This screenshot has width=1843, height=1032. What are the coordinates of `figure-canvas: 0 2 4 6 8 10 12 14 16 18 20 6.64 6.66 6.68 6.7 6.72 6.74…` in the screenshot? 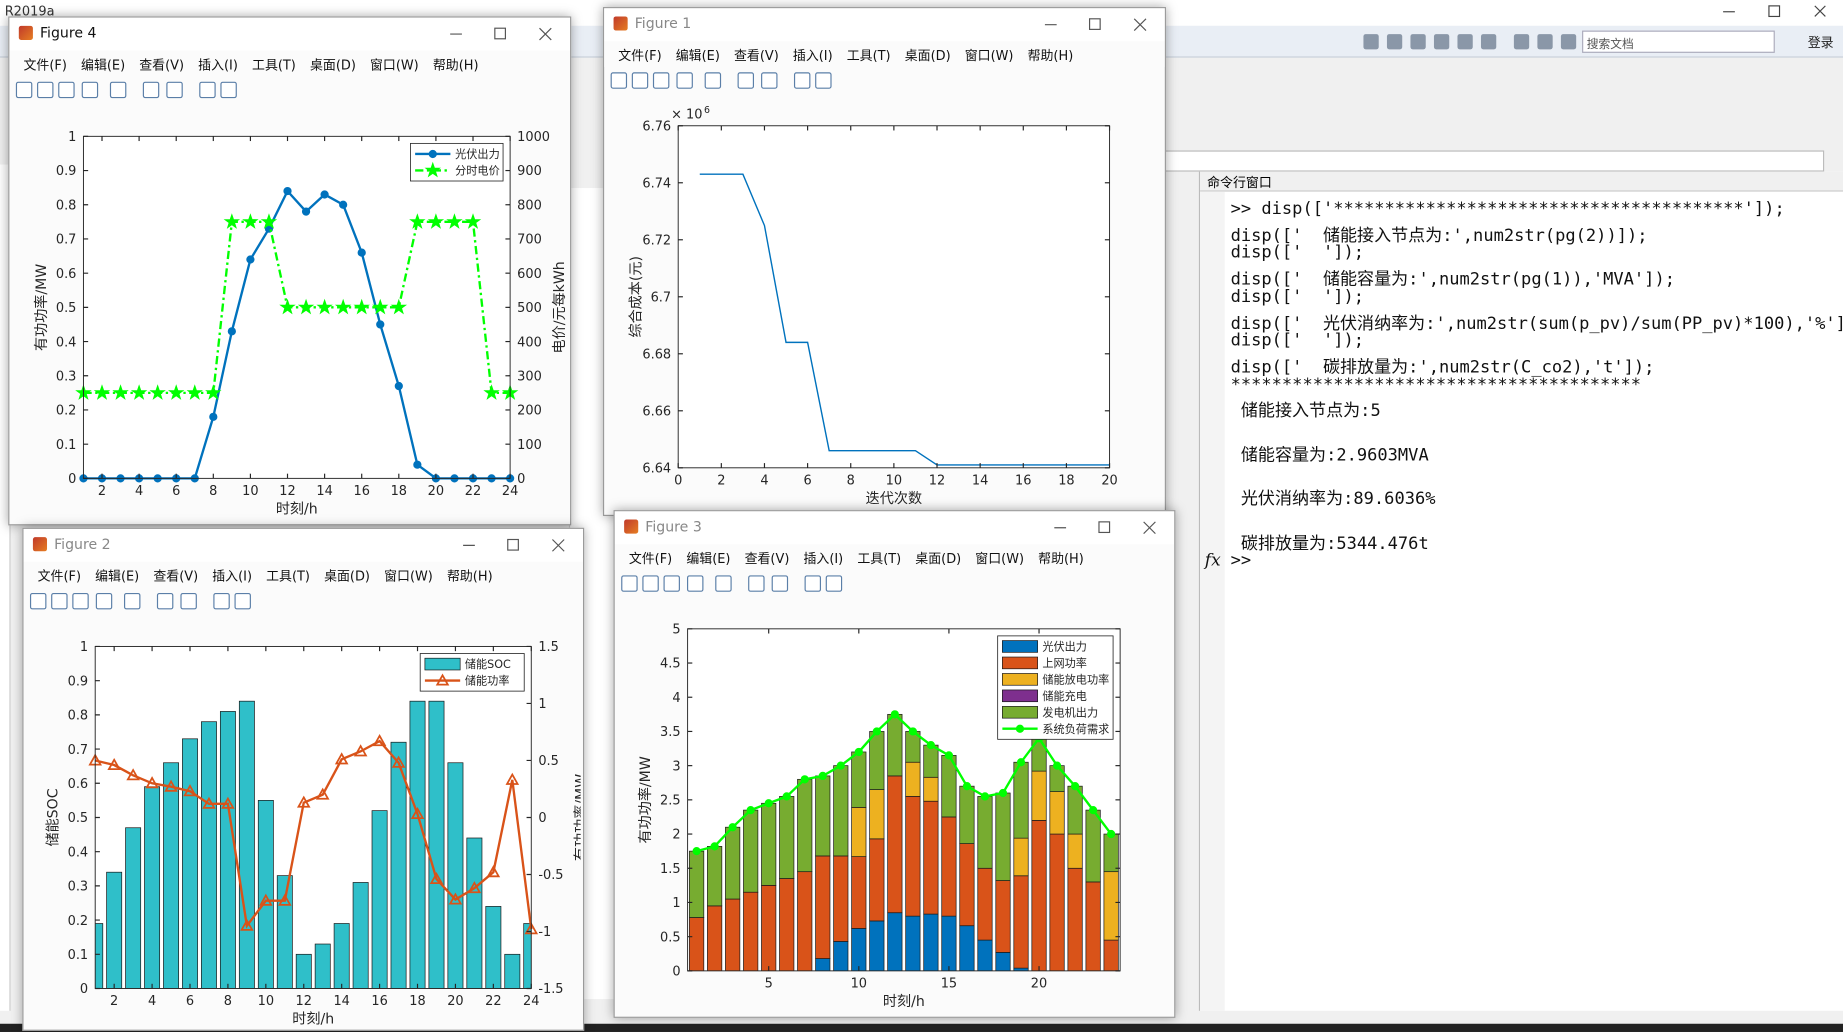 It's located at (873, 306).